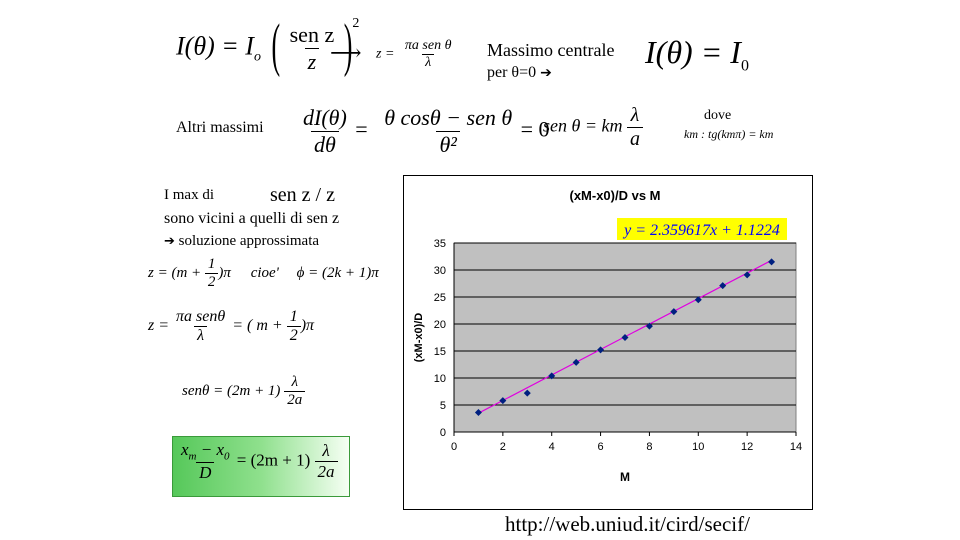 This screenshot has height=540, width=960. Describe the element at coordinates (220, 127) in the screenshot. I see `other-max-label: Altri massimi` at that location.